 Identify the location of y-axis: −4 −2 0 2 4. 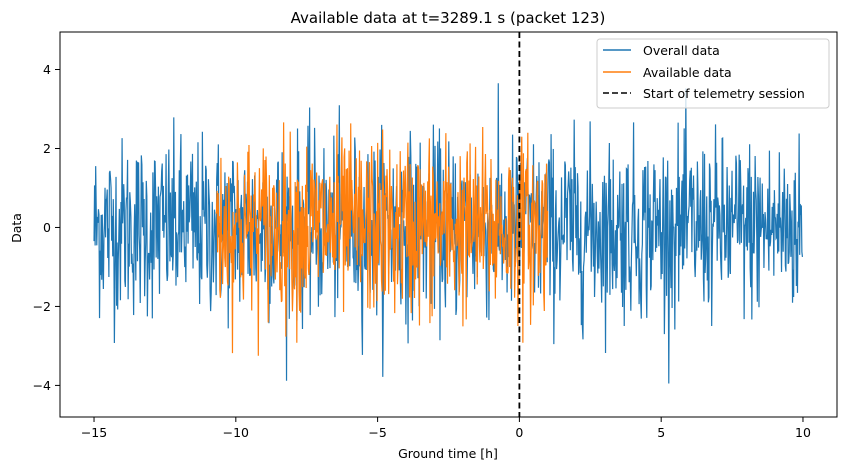
(46, 227).